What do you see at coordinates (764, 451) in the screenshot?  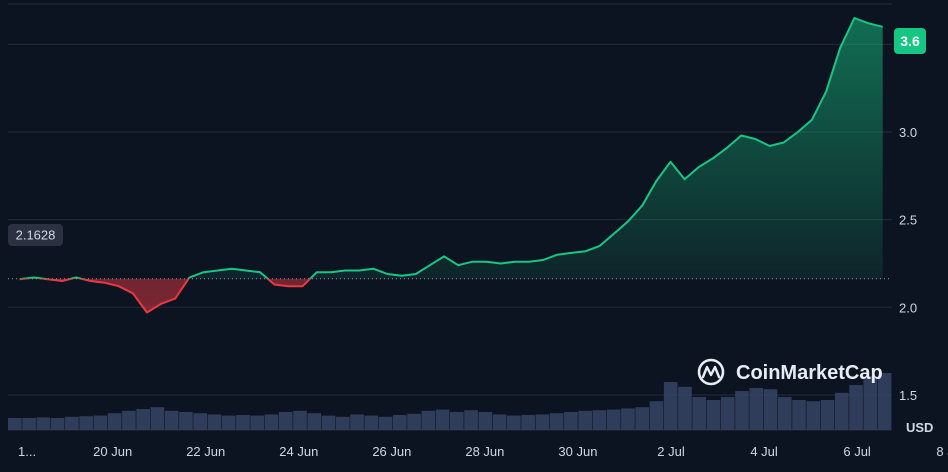 I see `x-tick-label: 4 Jul` at bounding box center [764, 451].